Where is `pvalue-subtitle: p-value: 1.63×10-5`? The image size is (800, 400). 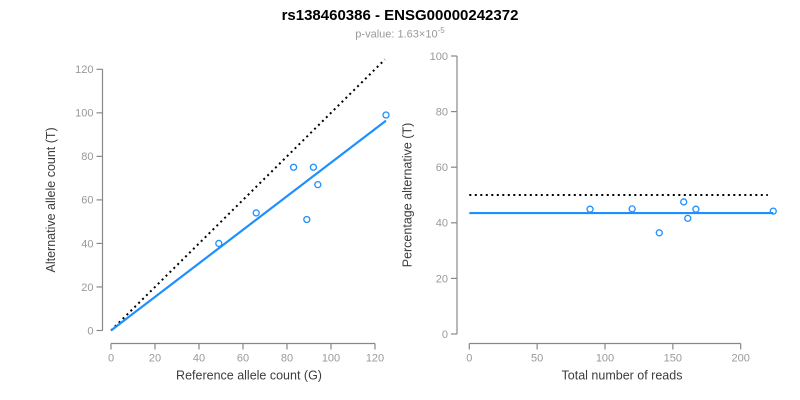
pvalue-subtitle: p-value: 1.63×10-5 is located at coordinates (400, 33).